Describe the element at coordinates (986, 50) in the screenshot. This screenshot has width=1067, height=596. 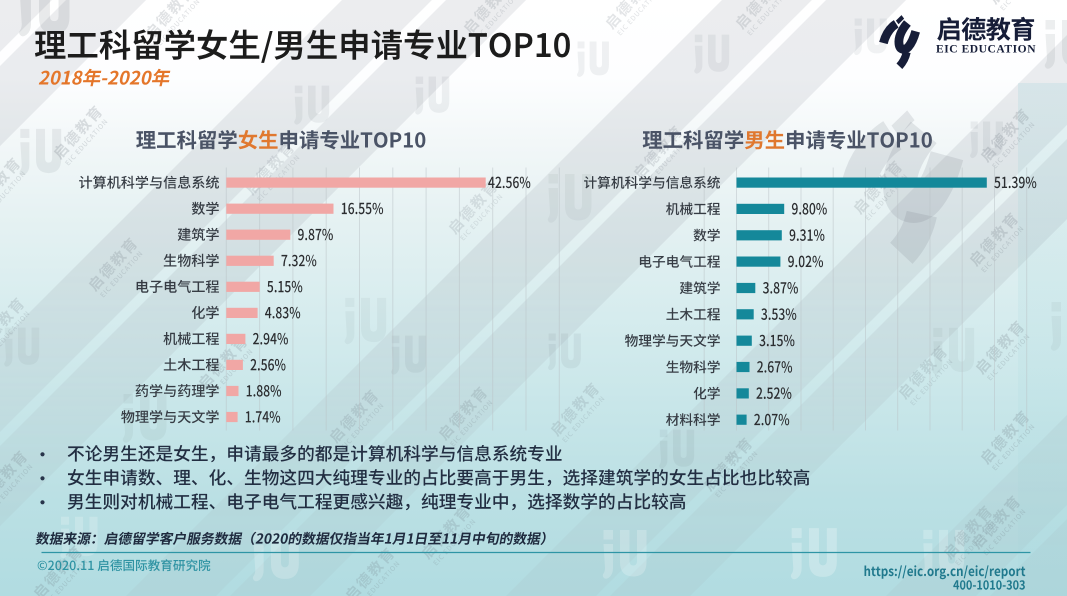
I see `svg-text: EIC EDUCATION` at that location.